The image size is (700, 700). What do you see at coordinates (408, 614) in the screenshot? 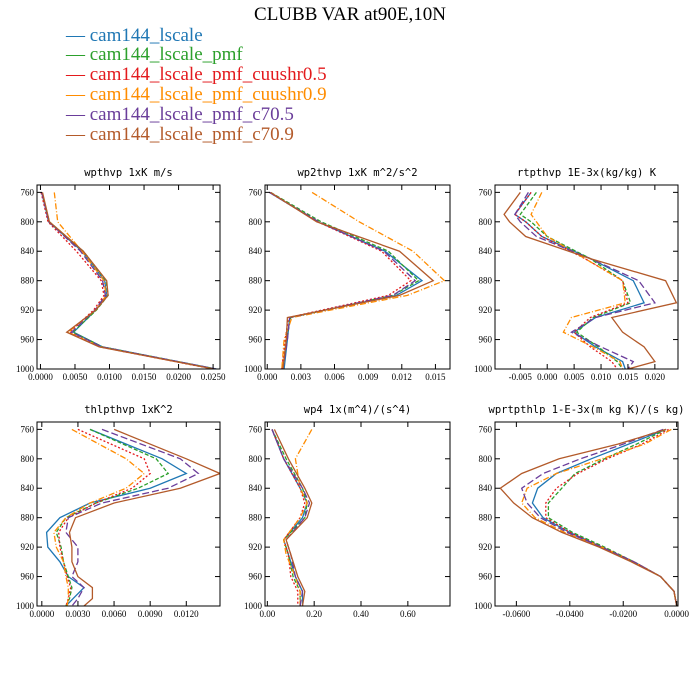
I see `x-tick-label: 0.60` at bounding box center [408, 614].